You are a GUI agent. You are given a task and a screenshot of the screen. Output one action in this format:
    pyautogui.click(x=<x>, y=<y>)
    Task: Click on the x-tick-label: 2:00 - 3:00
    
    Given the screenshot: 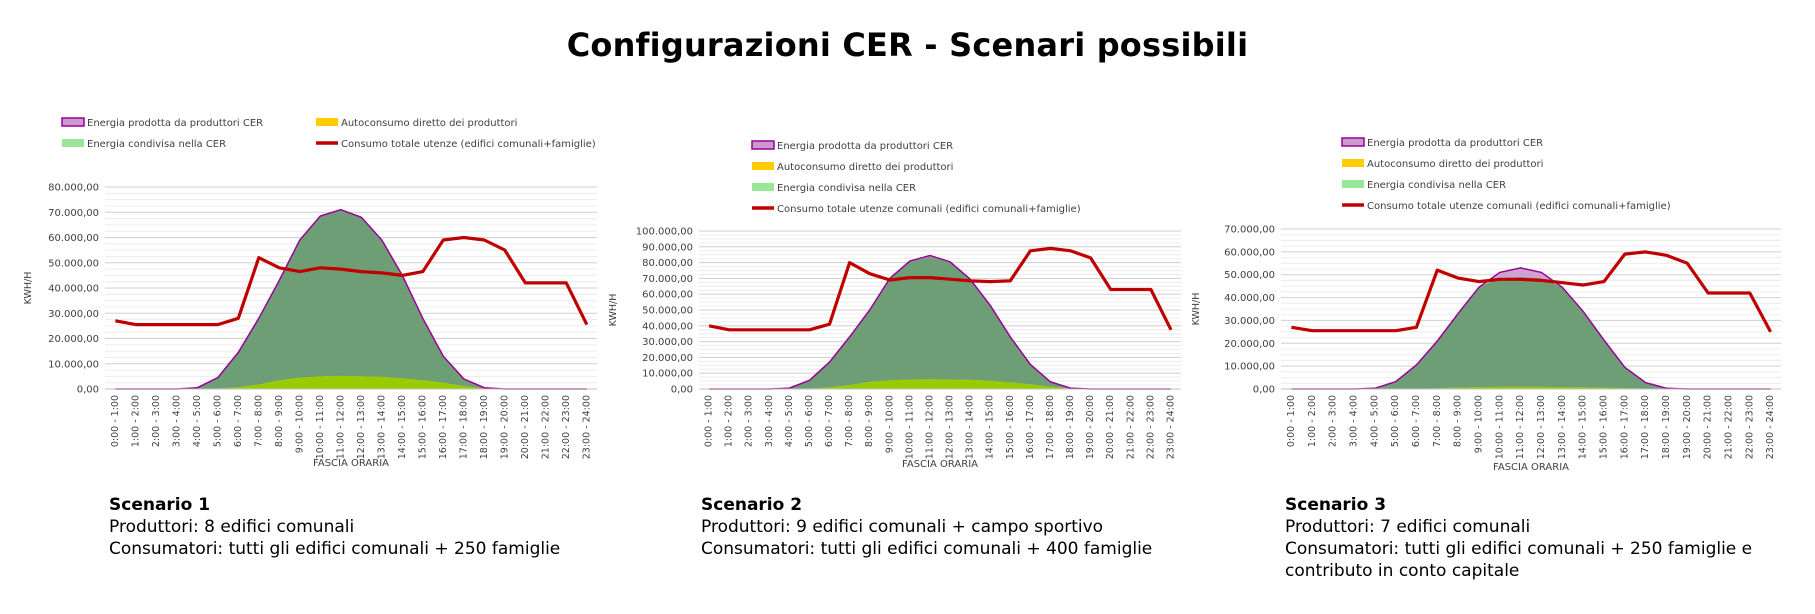 What is the action you would take?
    pyautogui.click(x=156, y=421)
    